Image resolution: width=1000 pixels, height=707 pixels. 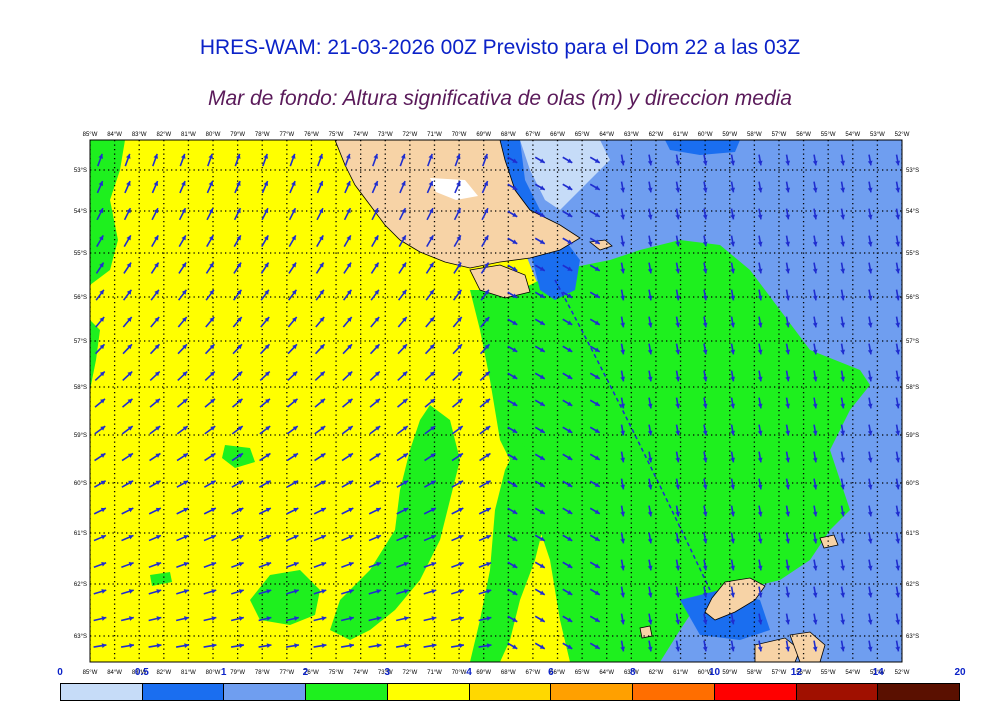 I want to click on lat-label: 60°S, so click(x=912, y=484).